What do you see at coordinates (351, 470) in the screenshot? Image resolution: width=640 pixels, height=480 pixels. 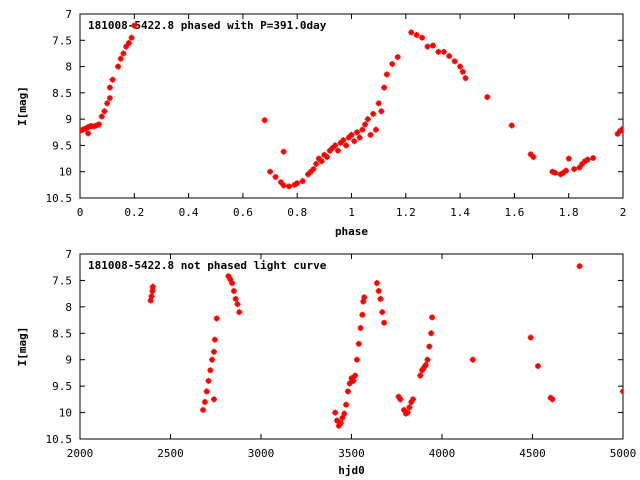 I see `x-axis-label: hjd0` at bounding box center [351, 470].